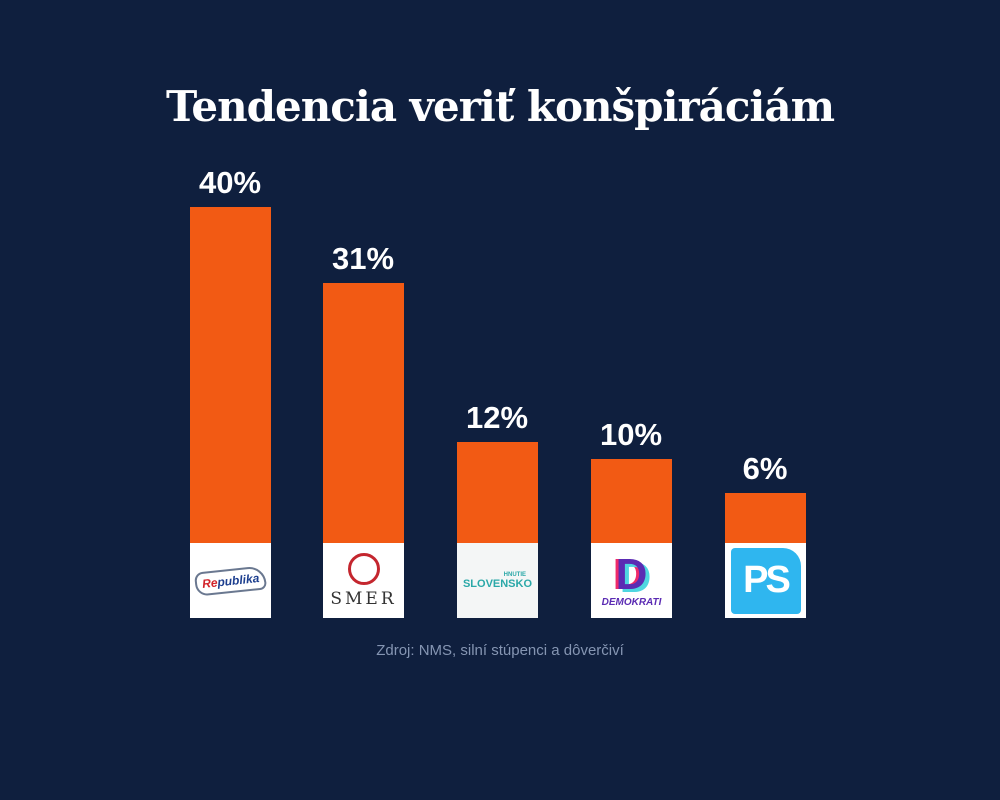  I want to click on bar-ps, so click(765, 517).